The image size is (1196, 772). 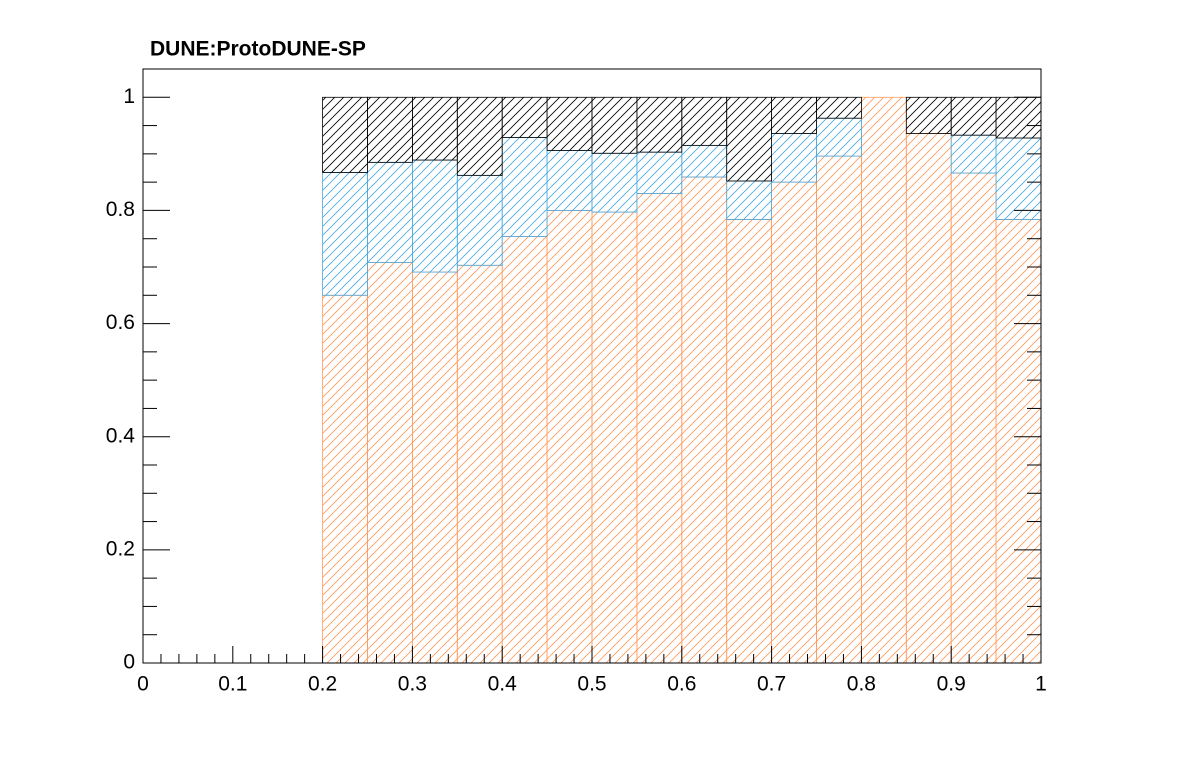 I want to click on x-tick-label: 0.2, so click(x=322, y=684).